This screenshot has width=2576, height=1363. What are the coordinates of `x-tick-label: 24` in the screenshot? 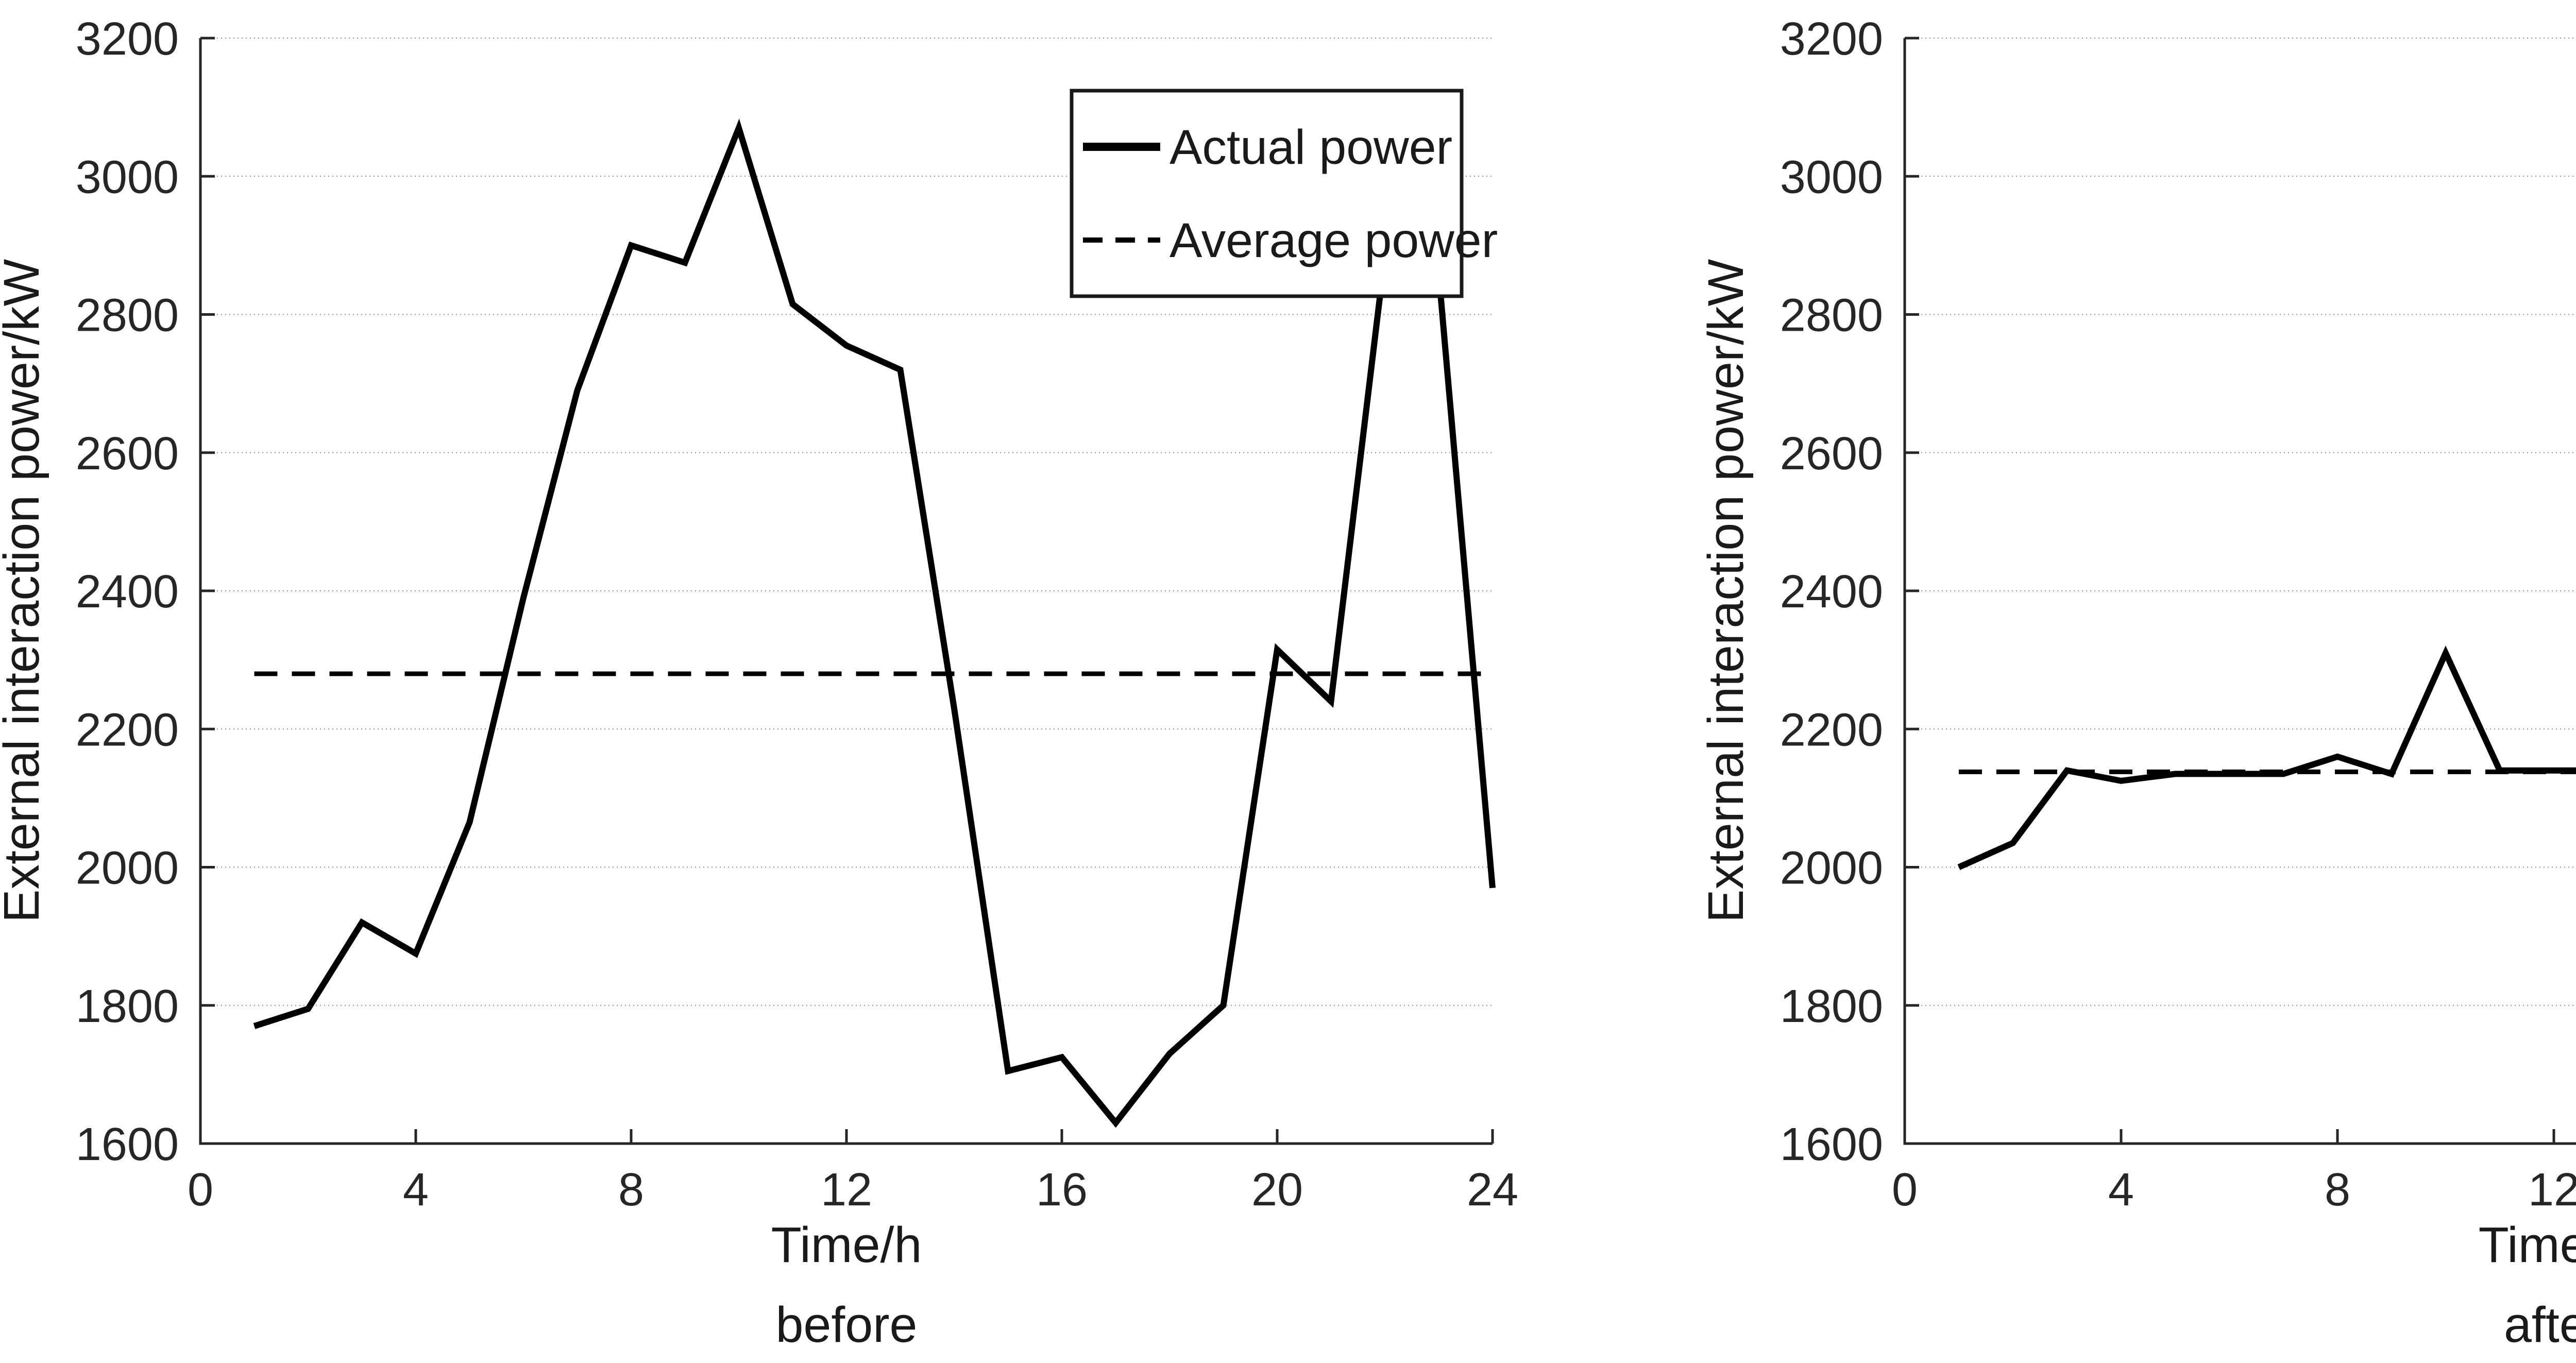 It's located at (1492, 1190).